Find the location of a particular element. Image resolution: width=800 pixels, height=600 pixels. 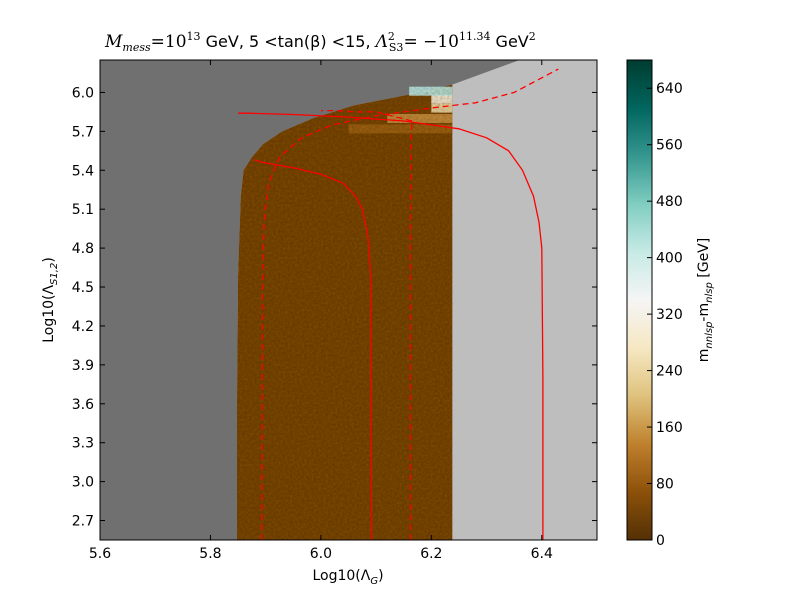

colorbar-tick-label: 560 is located at coordinates (669, 146).